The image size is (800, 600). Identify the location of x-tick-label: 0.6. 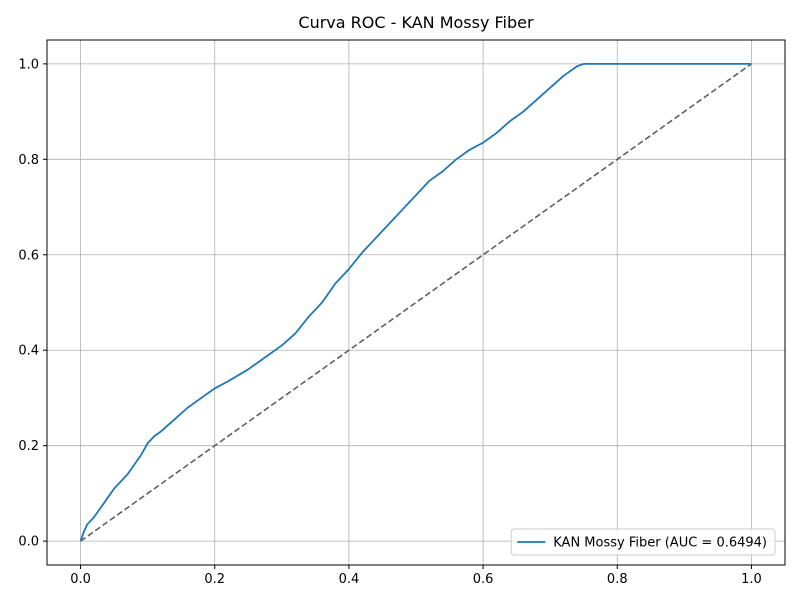
(483, 579).